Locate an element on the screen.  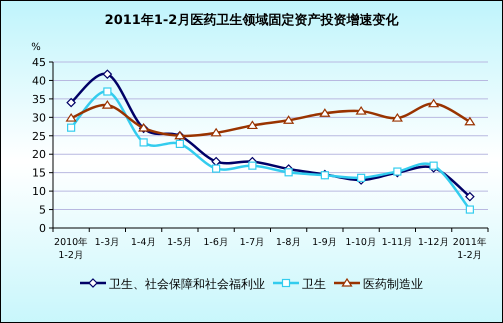
y-tick-label: 40 is located at coordinates (39, 81).